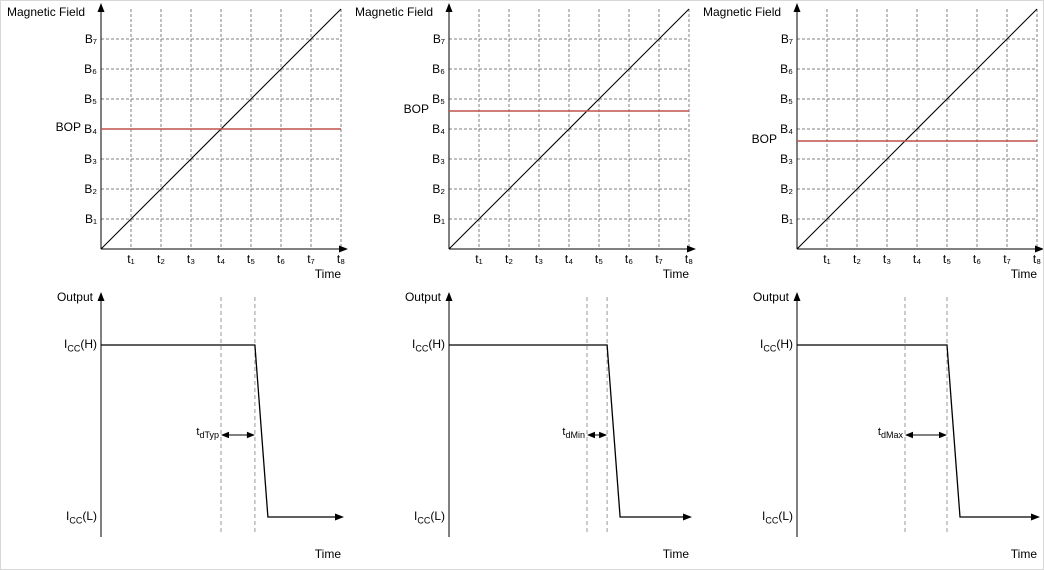  I want to click on delay-time-label: tdTyp, so click(207, 433).